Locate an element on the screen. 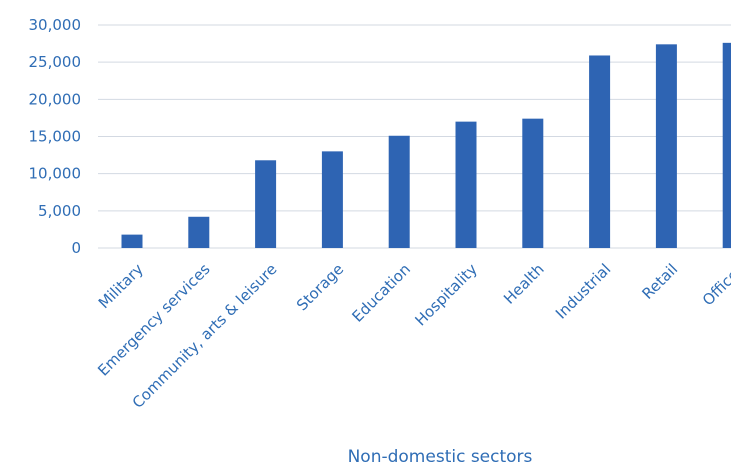 The height and width of the screenshot is (470, 731). x-category-label: Community, arts & leisure is located at coordinates (205, 336).